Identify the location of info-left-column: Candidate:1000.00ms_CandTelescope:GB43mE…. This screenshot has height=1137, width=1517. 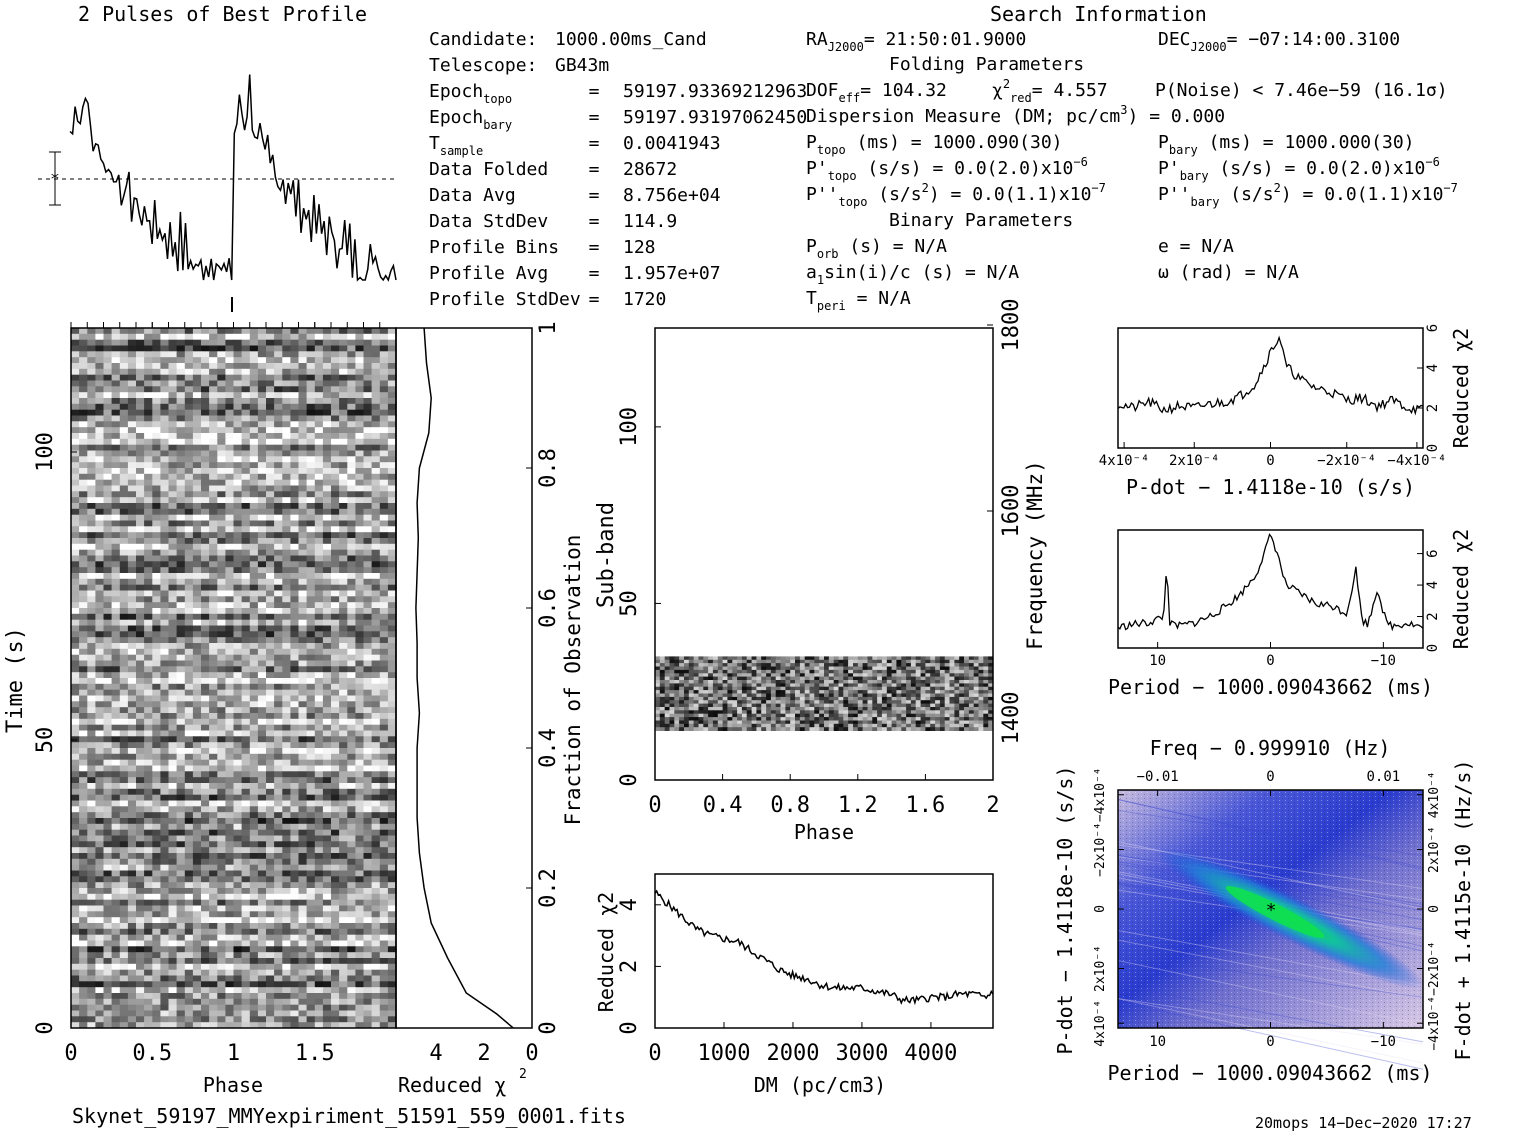
(618, 169).